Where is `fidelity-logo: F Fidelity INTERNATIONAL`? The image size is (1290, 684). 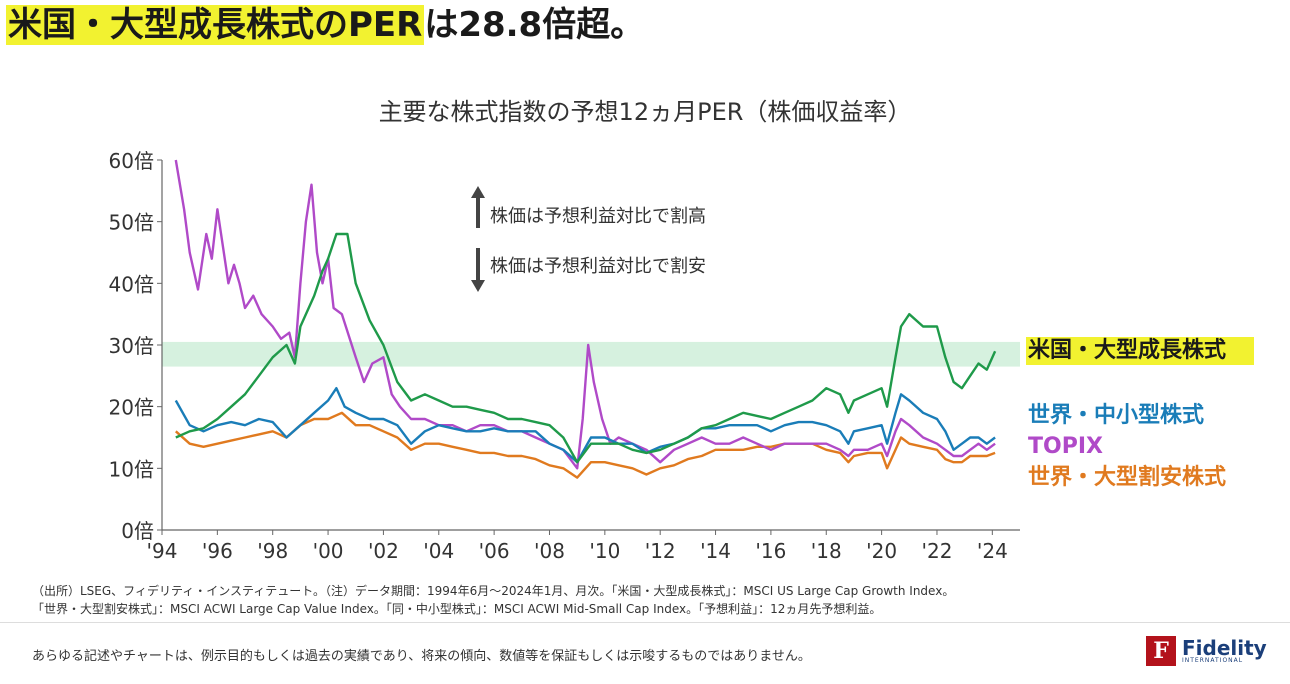 fidelity-logo: F Fidelity INTERNATIONAL is located at coordinates (1206, 651).